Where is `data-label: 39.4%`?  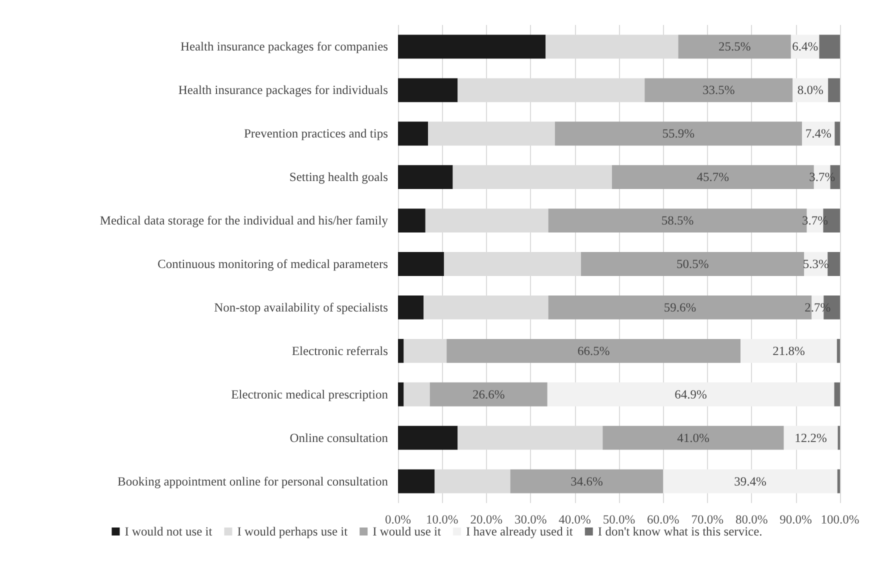 data-label: 39.4% is located at coordinates (750, 481).